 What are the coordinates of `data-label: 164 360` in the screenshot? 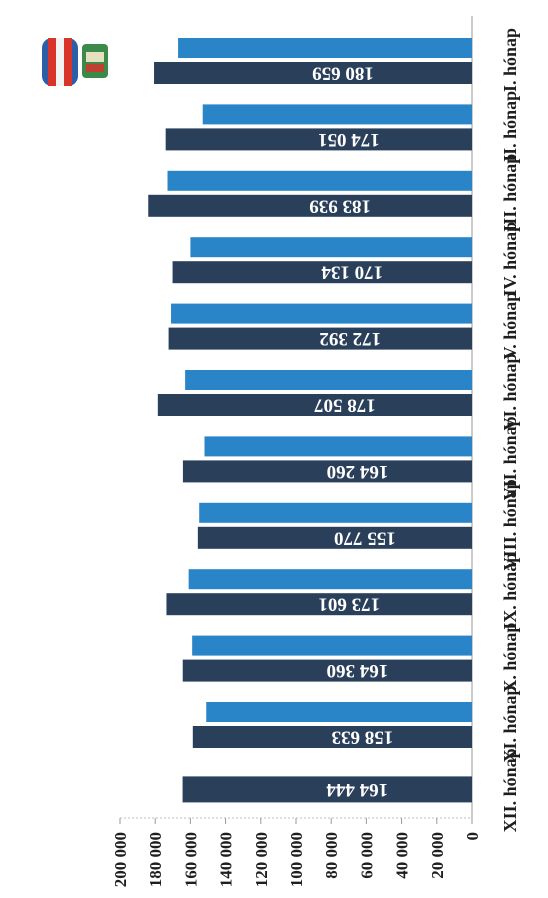 It's located at (357, 670).